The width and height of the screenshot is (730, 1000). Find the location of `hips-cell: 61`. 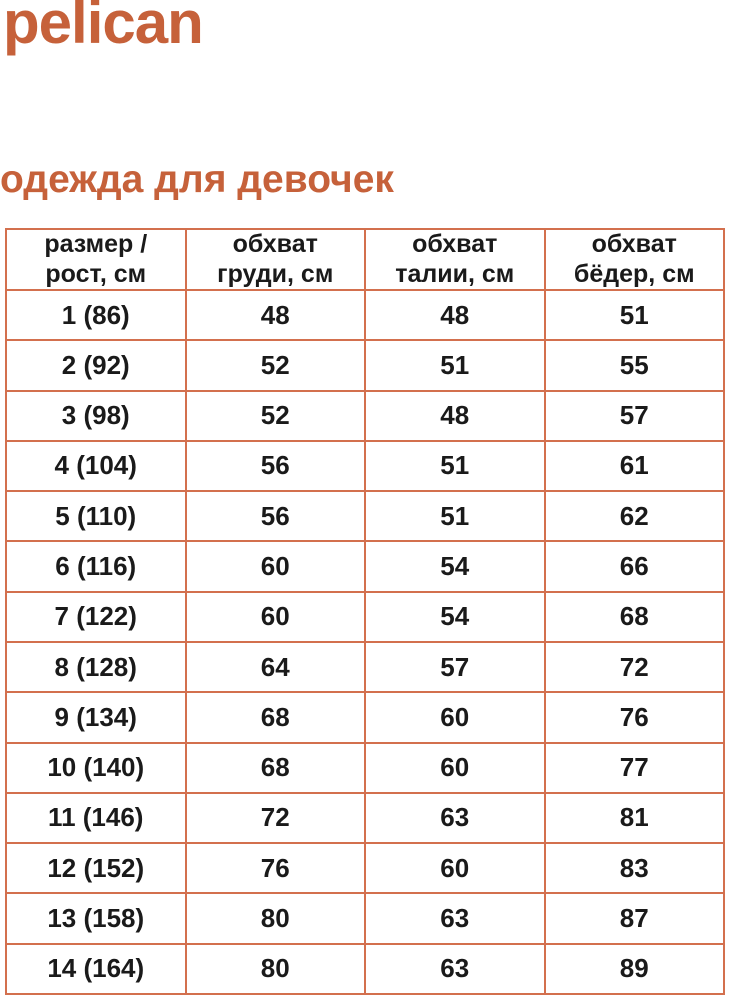

hips-cell: 61 is located at coordinates (634, 466).